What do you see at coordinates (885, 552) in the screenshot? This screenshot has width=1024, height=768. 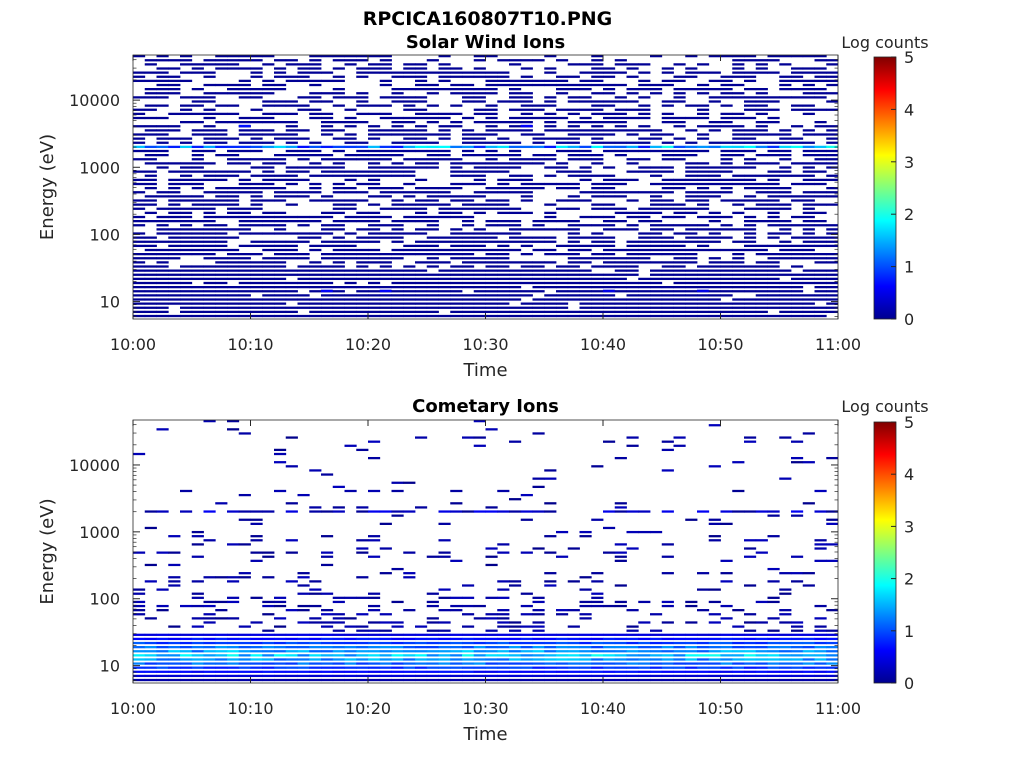 I see `colorbar` at bounding box center [885, 552].